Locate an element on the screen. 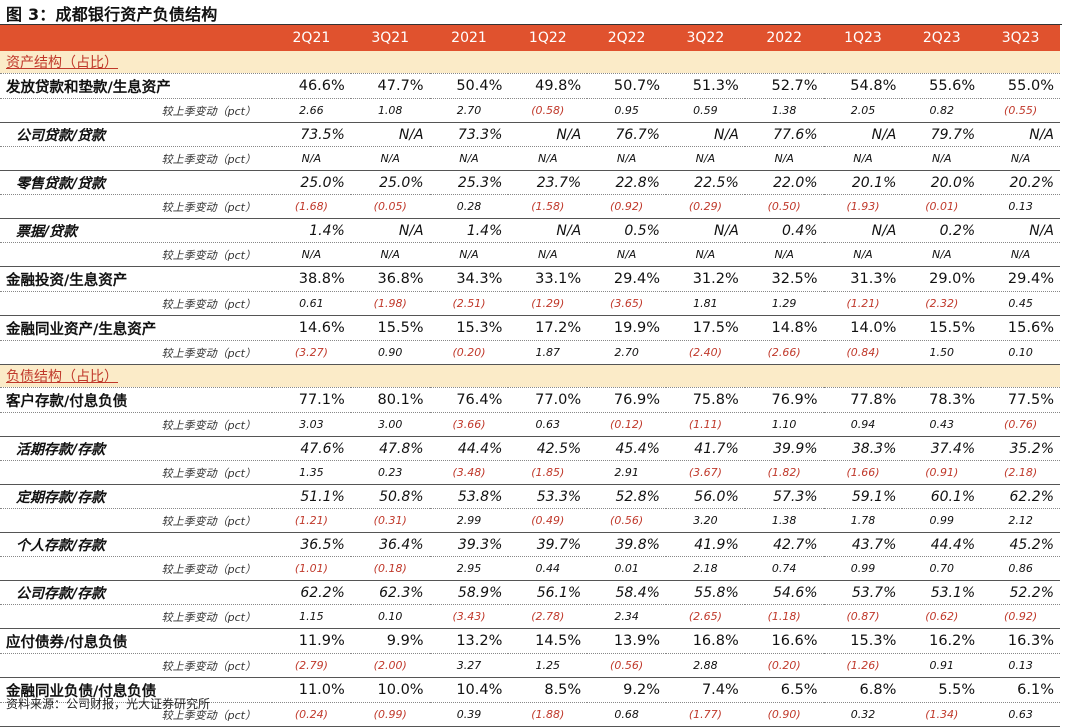 Image resolution: width=1077 pixels, height=727 pixels. metric-value: 49.8% is located at coordinates (548, 86).